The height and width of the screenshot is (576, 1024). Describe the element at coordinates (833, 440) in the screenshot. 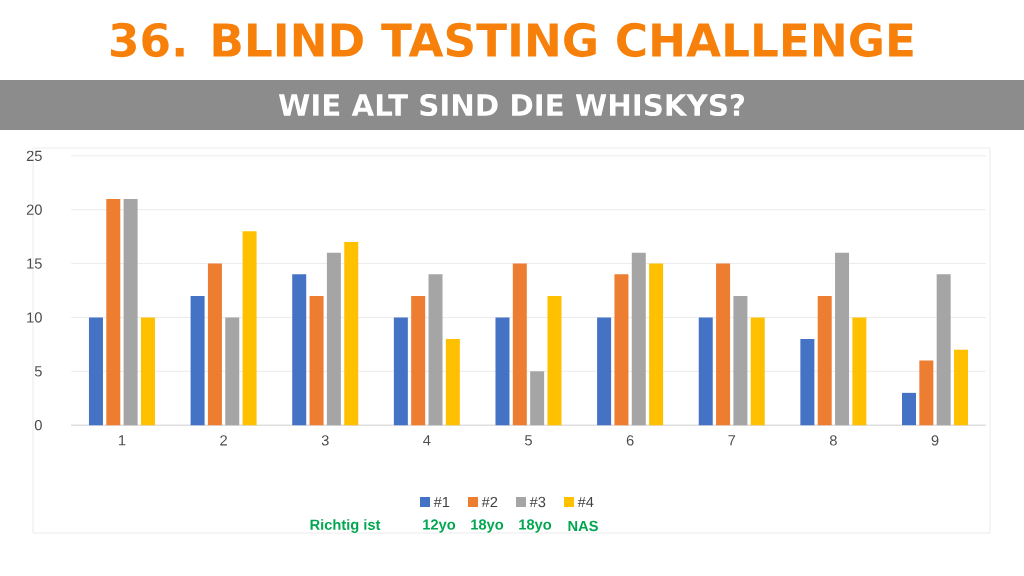

I see `x-tick-label: 8` at that location.